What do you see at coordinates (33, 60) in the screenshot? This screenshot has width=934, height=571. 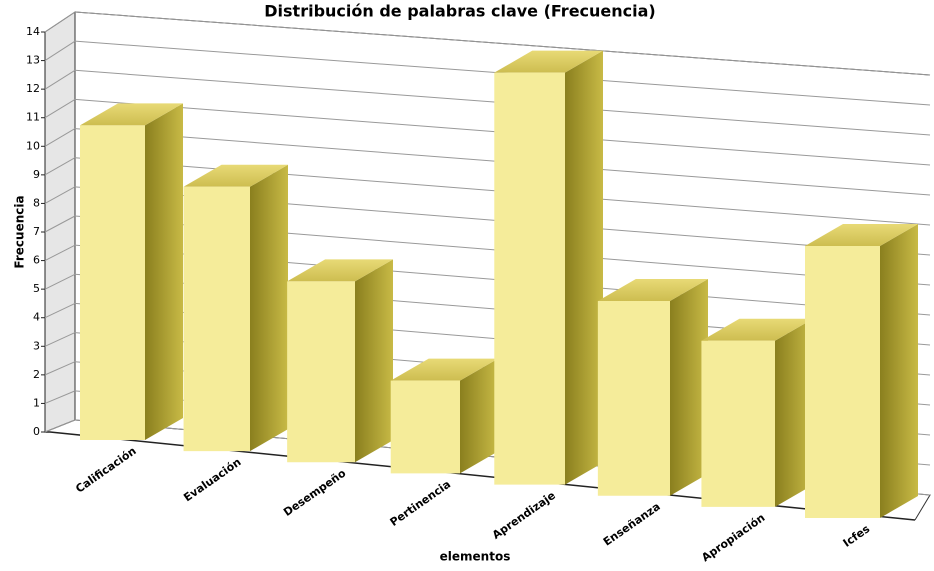 I see `y-tick-label: 13` at bounding box center [33, 60].